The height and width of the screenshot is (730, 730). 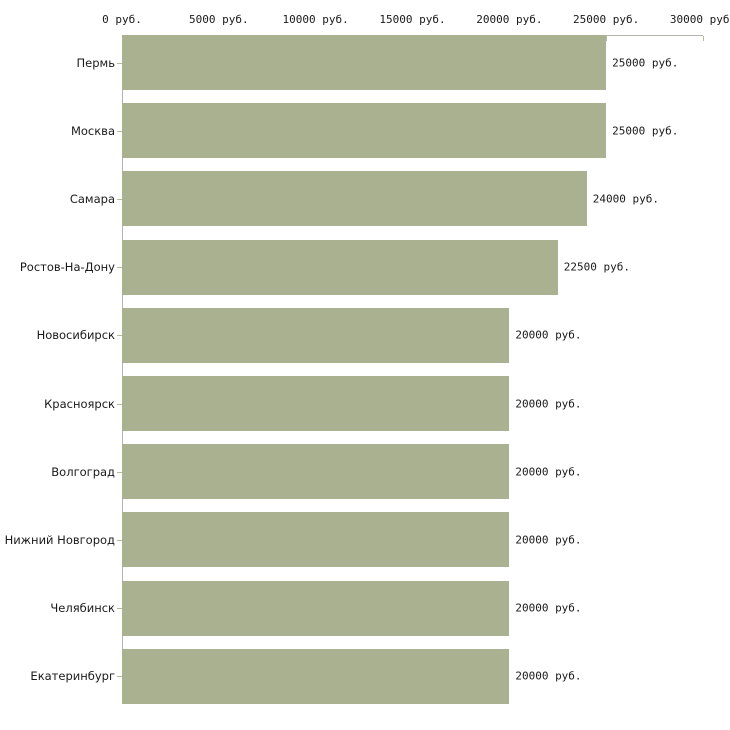 What do you see at coordinates (75, 335) in the screenshot?
I see `y-axis-category-label: Новосибирск` at bounding box center [75, 335].